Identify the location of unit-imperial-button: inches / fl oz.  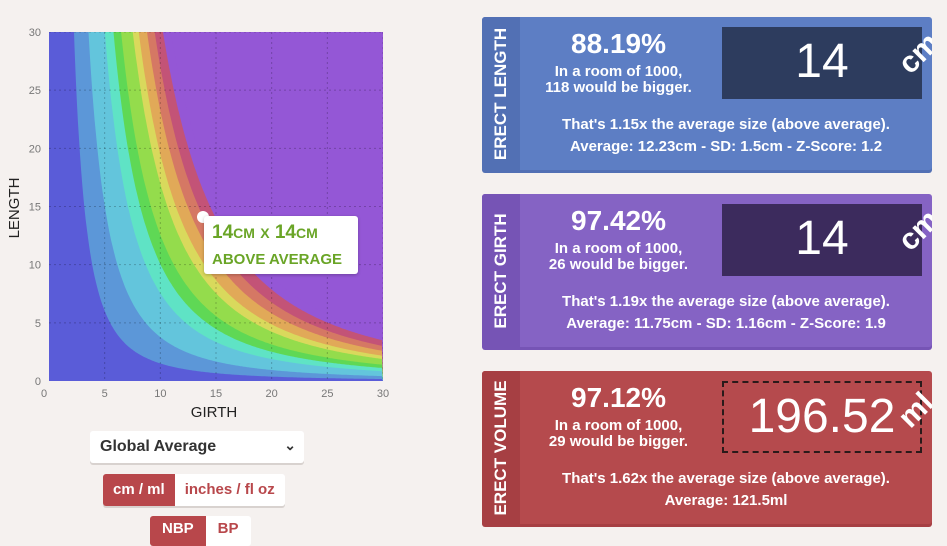
(229, 490).